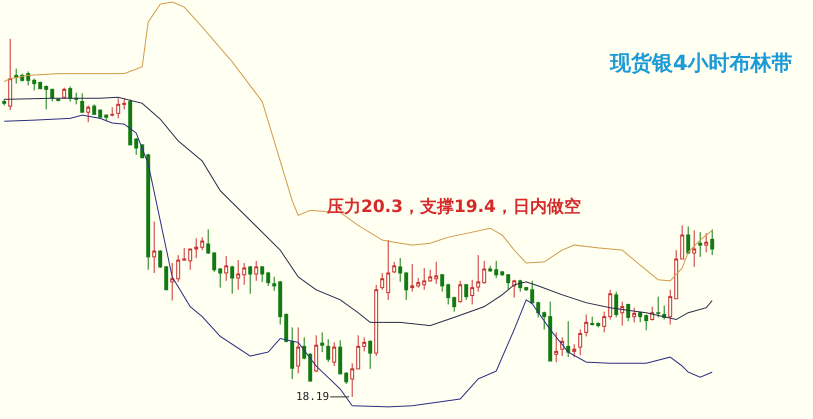 The image size is (813, 419). I want to click on text: 现货银4小时布林带, so click(701, 63).